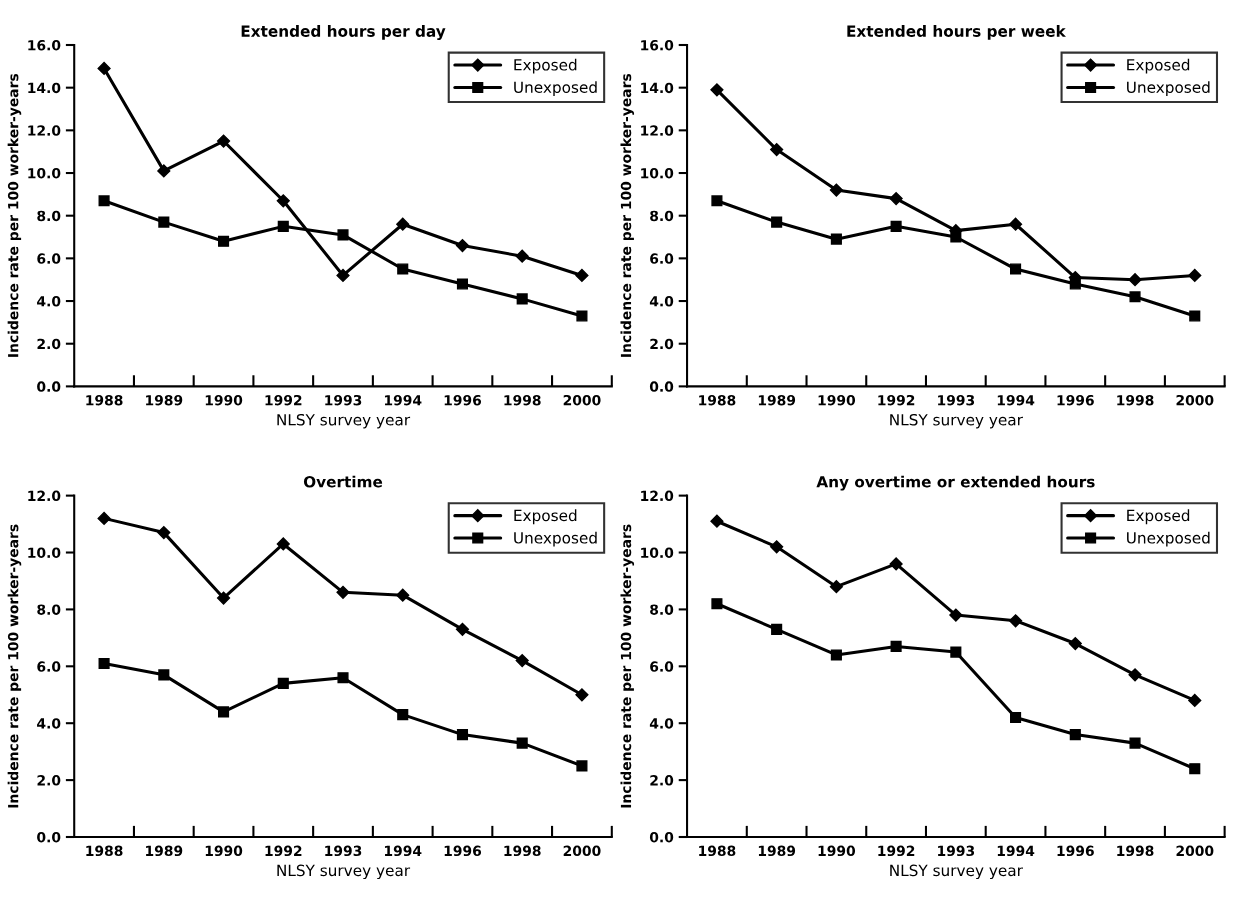 This screenshot has width=1237, height=900. I want to click on chart-title: Extended hours per day, so click(343, 32).